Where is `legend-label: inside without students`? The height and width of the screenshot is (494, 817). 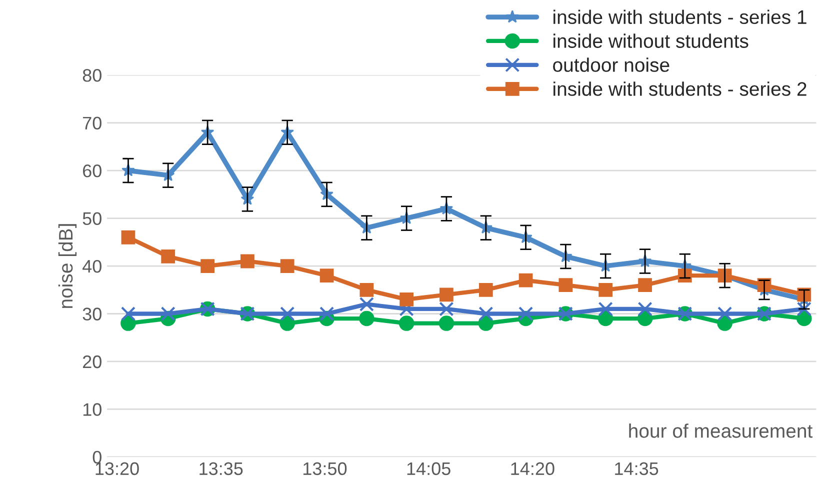 legend-label: inside without students is located at coordinates (651, 41).